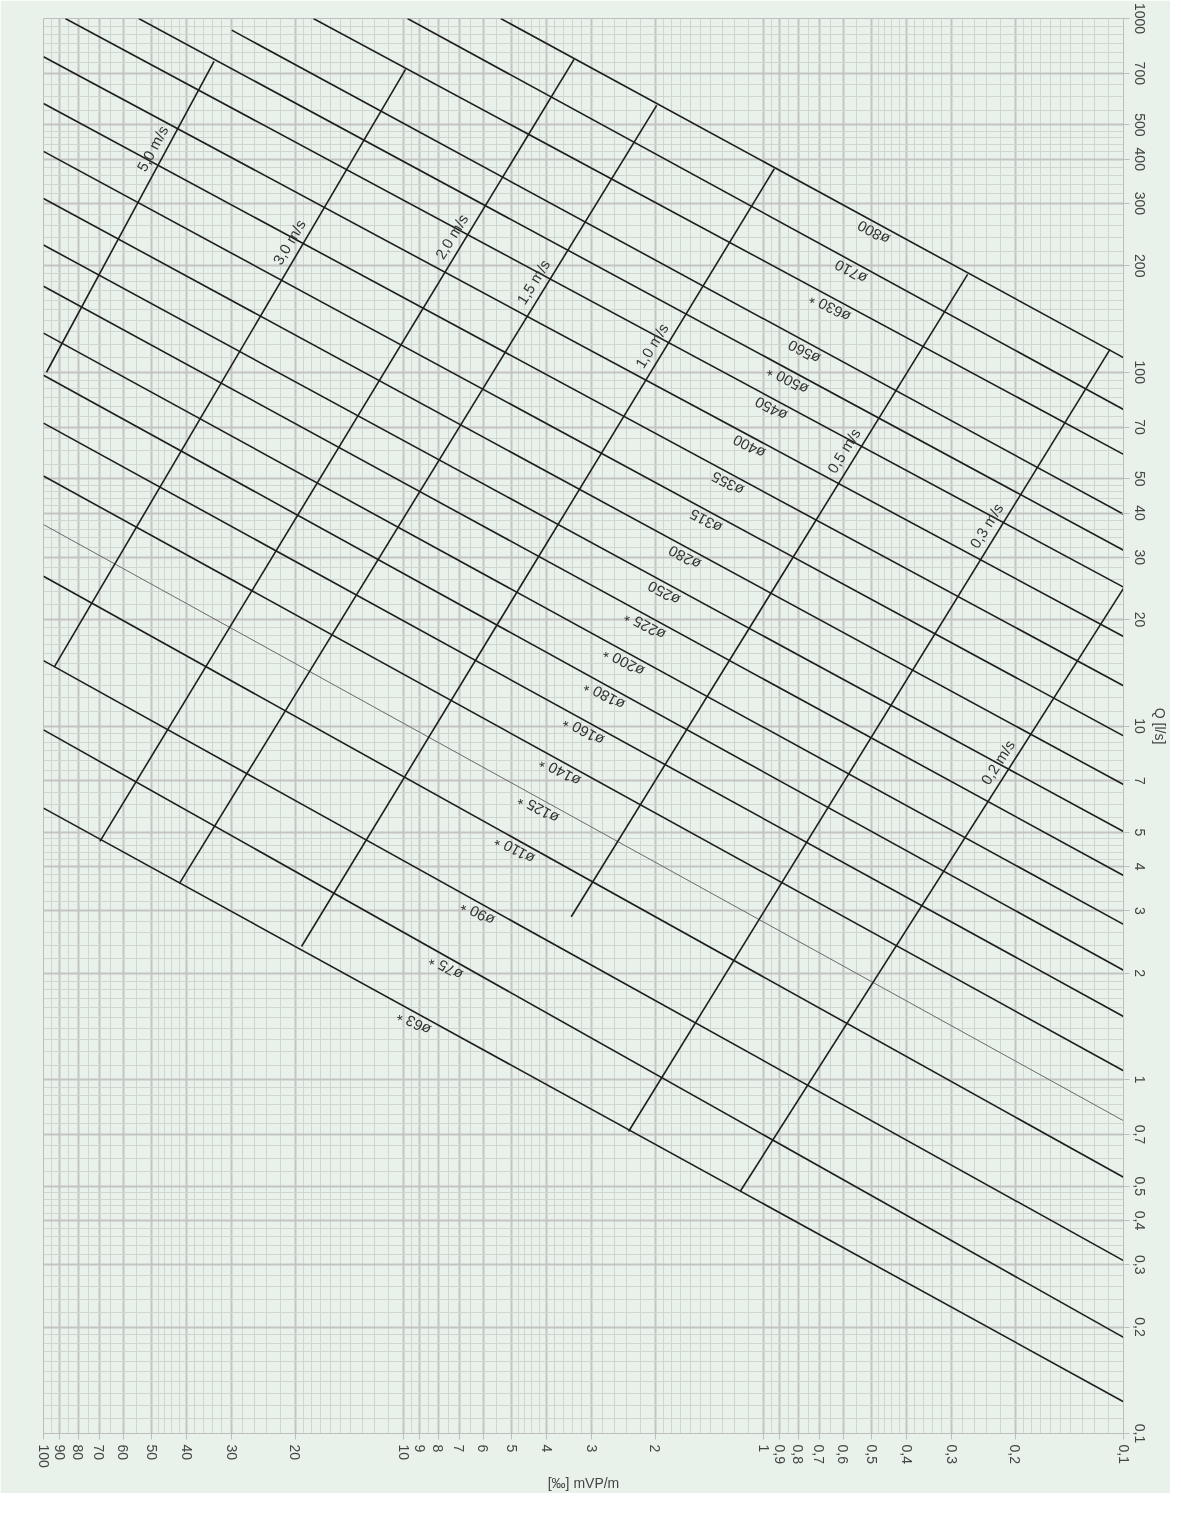  What do you see at coordinates (1139, 1079) in the screenshot?
I see `y-tick-label: 1` at bounding box center [1139, 1079].